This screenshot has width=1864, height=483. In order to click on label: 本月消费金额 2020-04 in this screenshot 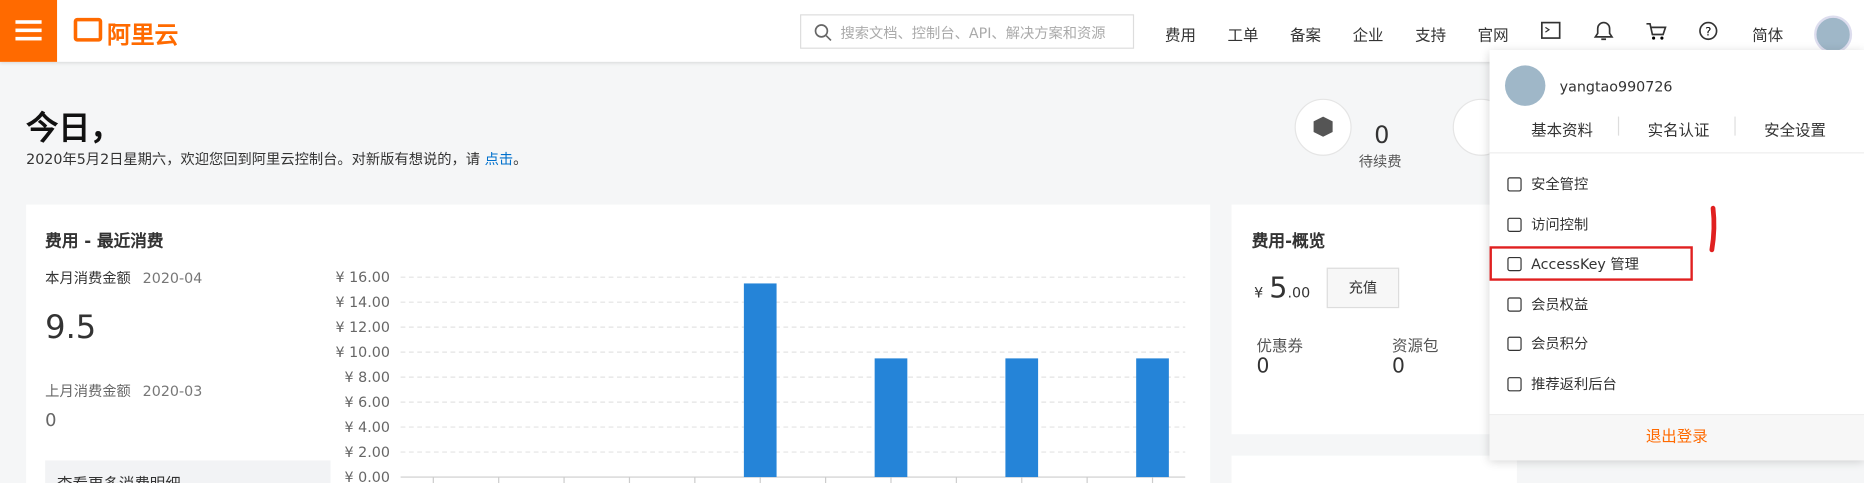, I will do `click(123, 278)`.